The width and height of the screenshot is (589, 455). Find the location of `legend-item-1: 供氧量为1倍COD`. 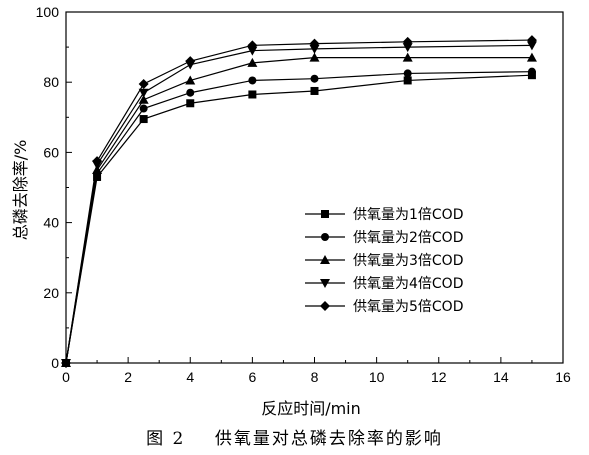

legend-item-1: 供氧量为1倍COD is located at coordinates (384, 215).